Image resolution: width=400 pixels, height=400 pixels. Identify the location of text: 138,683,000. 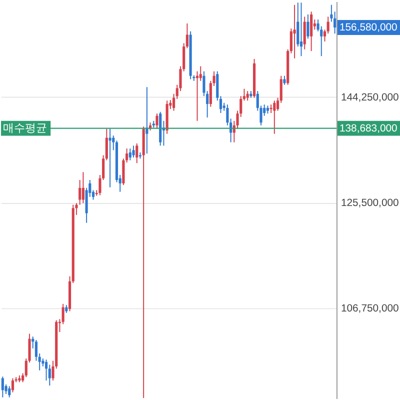
(368, 128).